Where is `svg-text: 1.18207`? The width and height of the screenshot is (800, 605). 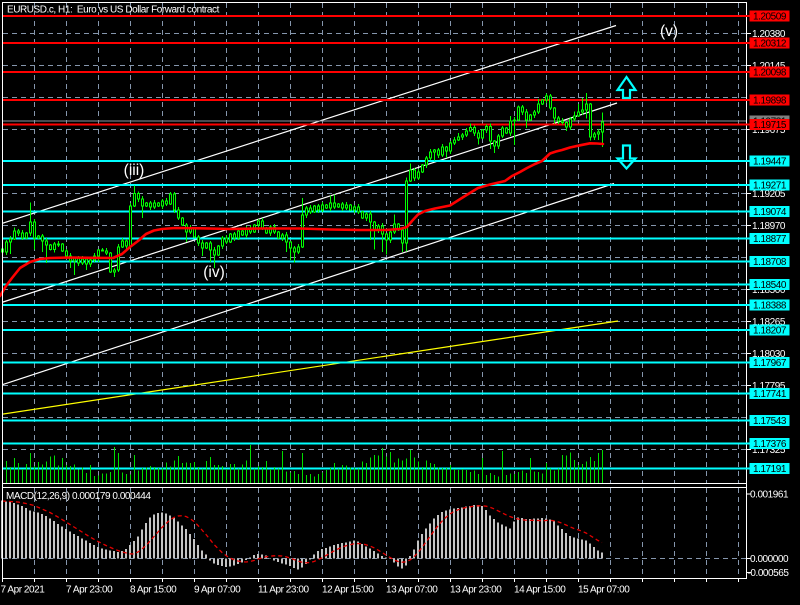 svg-text: 1.18207 is located at coordinates (770, 331).